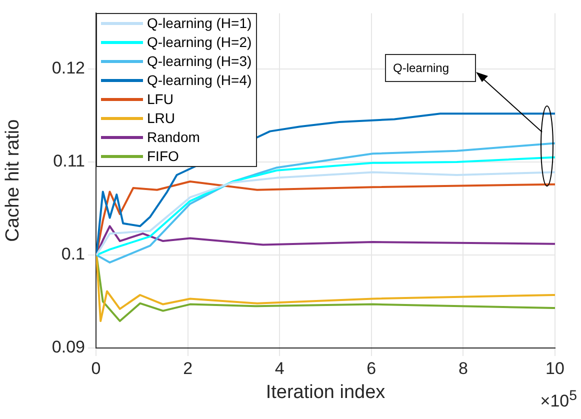 The image size is (581, 419). What do you see at coordinates (558, 400) in the screenshot?
I see `text: ×10$^{5}$` at bounding box center [558, 400].